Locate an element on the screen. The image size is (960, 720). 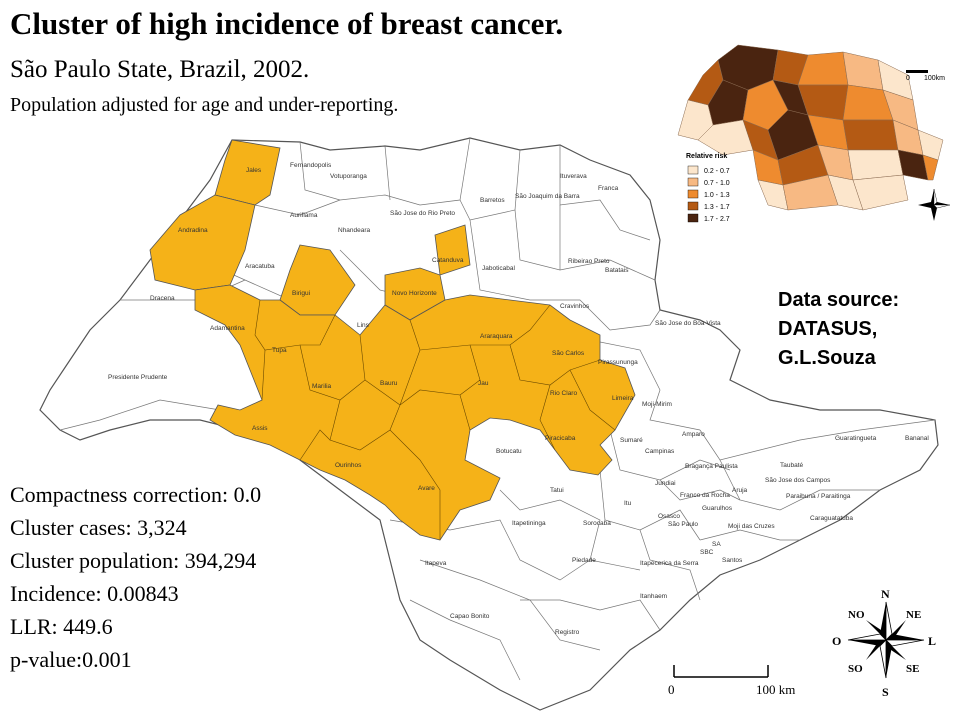
cluster-inner-borders is located at coordinates (435, 419).